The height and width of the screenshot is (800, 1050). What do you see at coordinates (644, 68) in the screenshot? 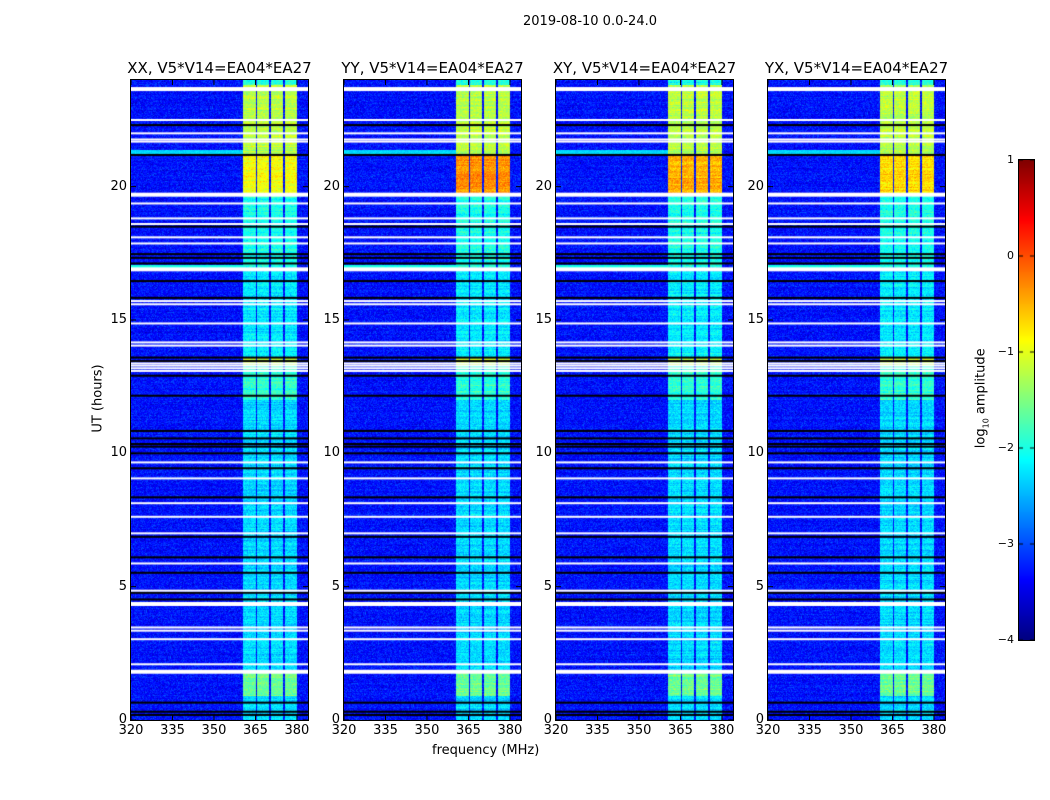
I see `panel-title: XY, V5*V14=EA04*EA27` at bounding box center [644, 68].